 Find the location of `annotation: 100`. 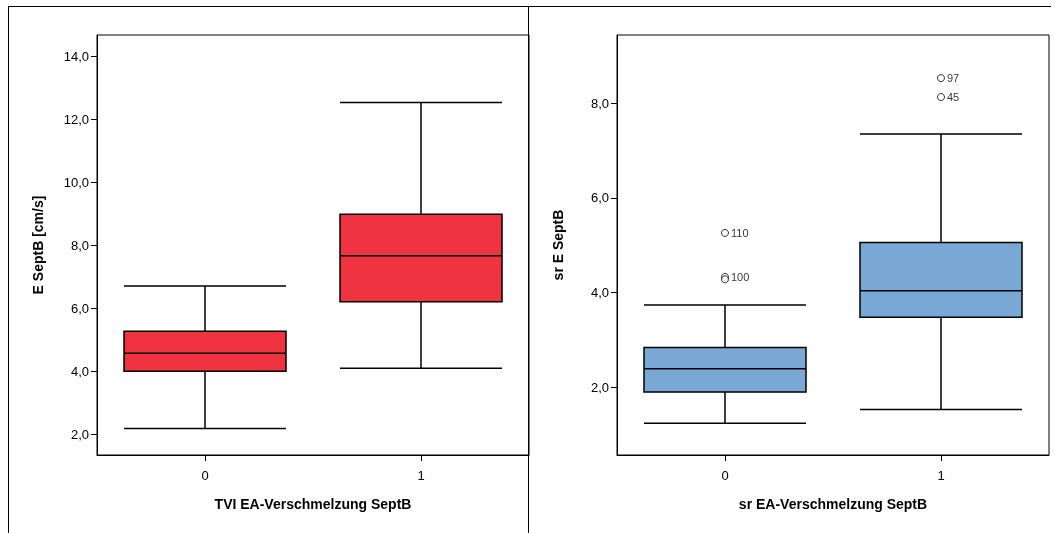

annotation: 100 is located at coordinates (739, 276).